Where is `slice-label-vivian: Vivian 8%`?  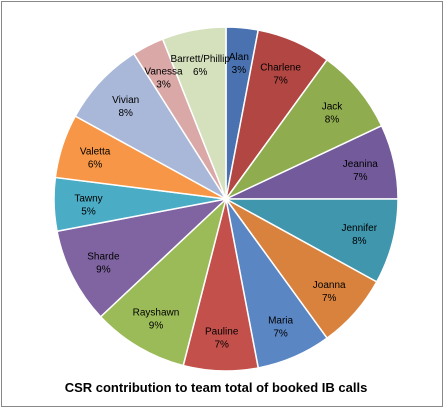 slice-label-vivian: Vivian 8% is located at coordinates (125, 107).